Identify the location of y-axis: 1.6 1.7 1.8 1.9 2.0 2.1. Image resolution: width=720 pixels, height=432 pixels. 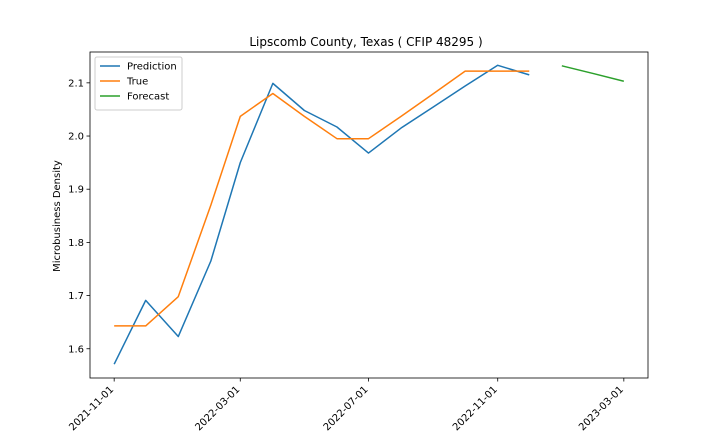
(79, 216).